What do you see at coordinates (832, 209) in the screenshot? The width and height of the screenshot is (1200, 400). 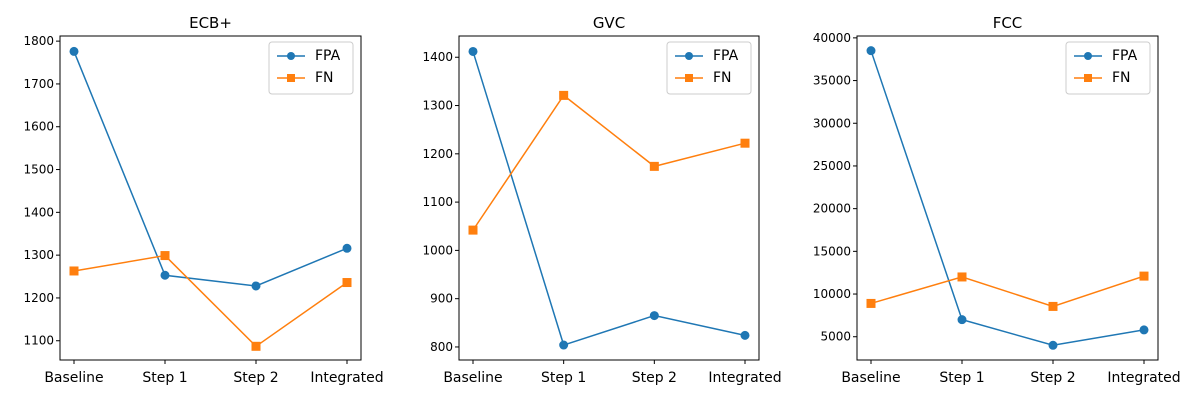 I see `y-tick-label: 20000` at bounding box center [832, 209].